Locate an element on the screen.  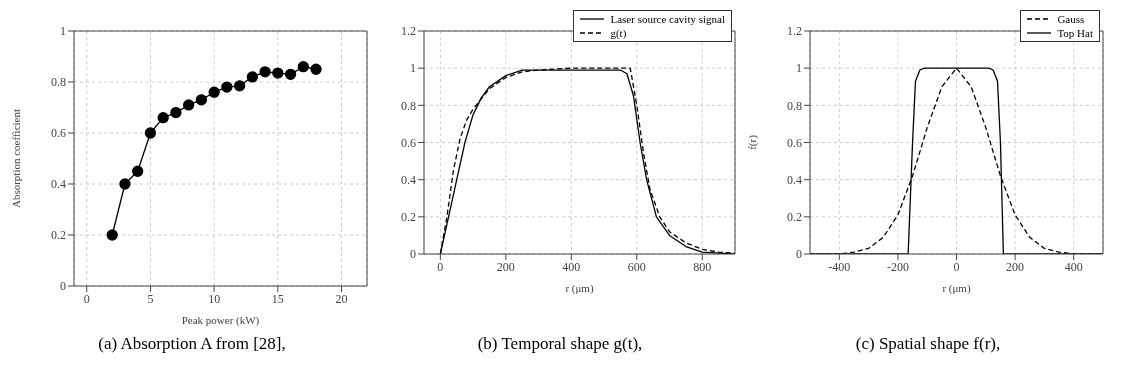
text: (b) Temporal shape g(t), is located at coordinates (560, 344).